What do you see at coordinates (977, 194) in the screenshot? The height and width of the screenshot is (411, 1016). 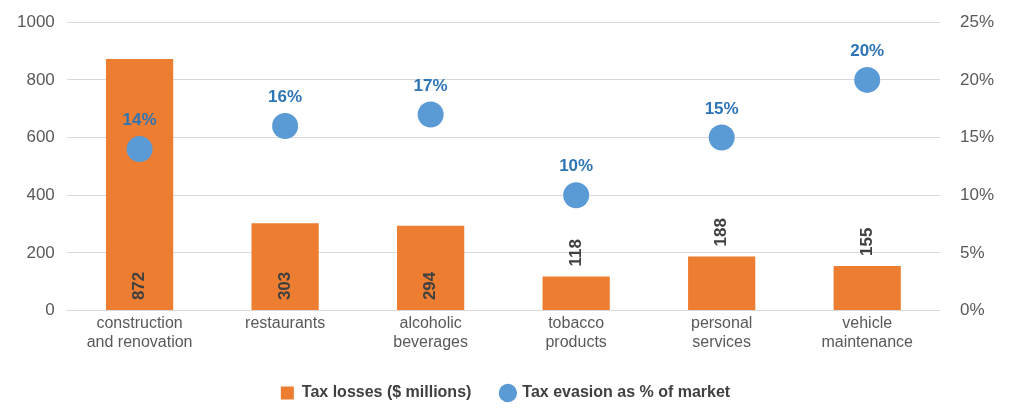 I see `y2-tick-label: 10%` at bounding box center [977, 194].